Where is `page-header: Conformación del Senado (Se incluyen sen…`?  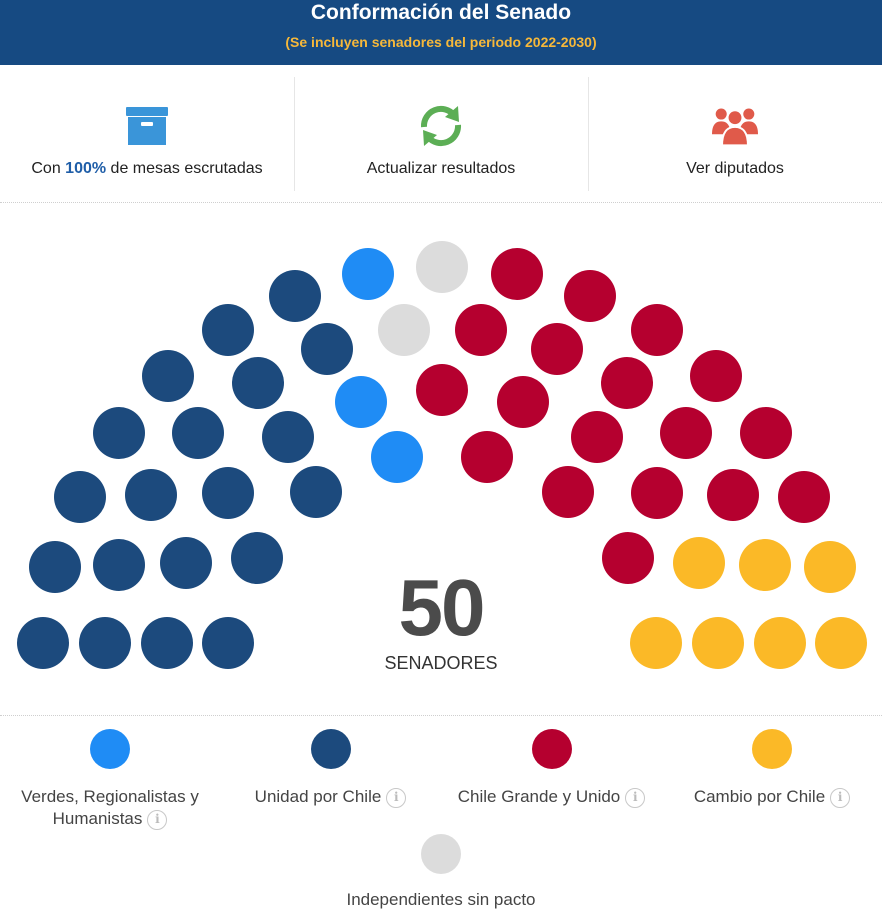
page-header: Conformación del Senado (Se incluyen sen… is located at coordinates (441, 32).